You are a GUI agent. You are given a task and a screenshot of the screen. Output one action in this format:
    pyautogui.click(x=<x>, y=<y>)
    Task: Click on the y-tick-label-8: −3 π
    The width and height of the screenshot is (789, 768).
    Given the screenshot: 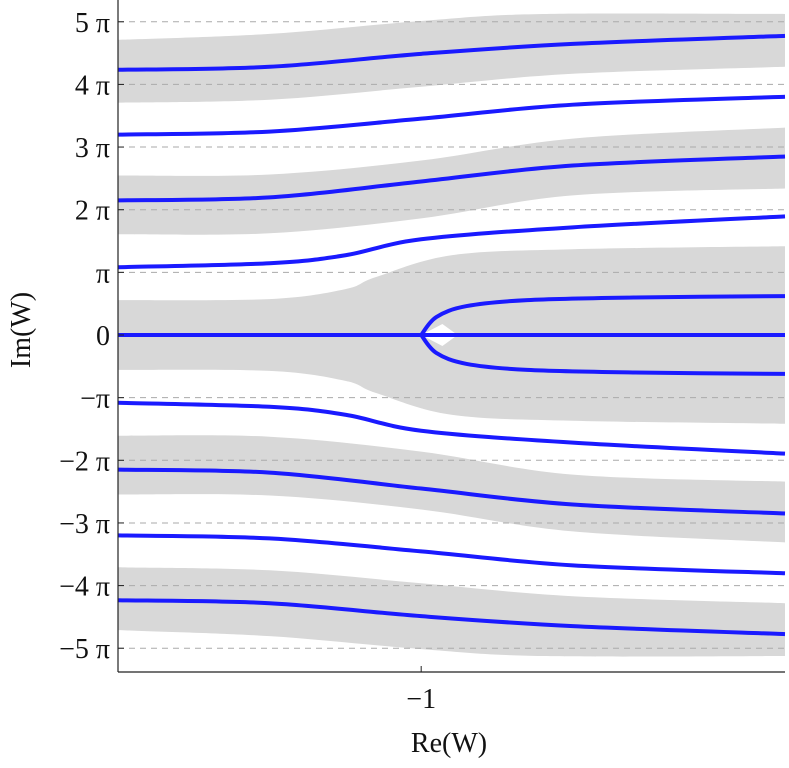 What is the action you would take?
    pyautogui.click(x=84, y=524)
    